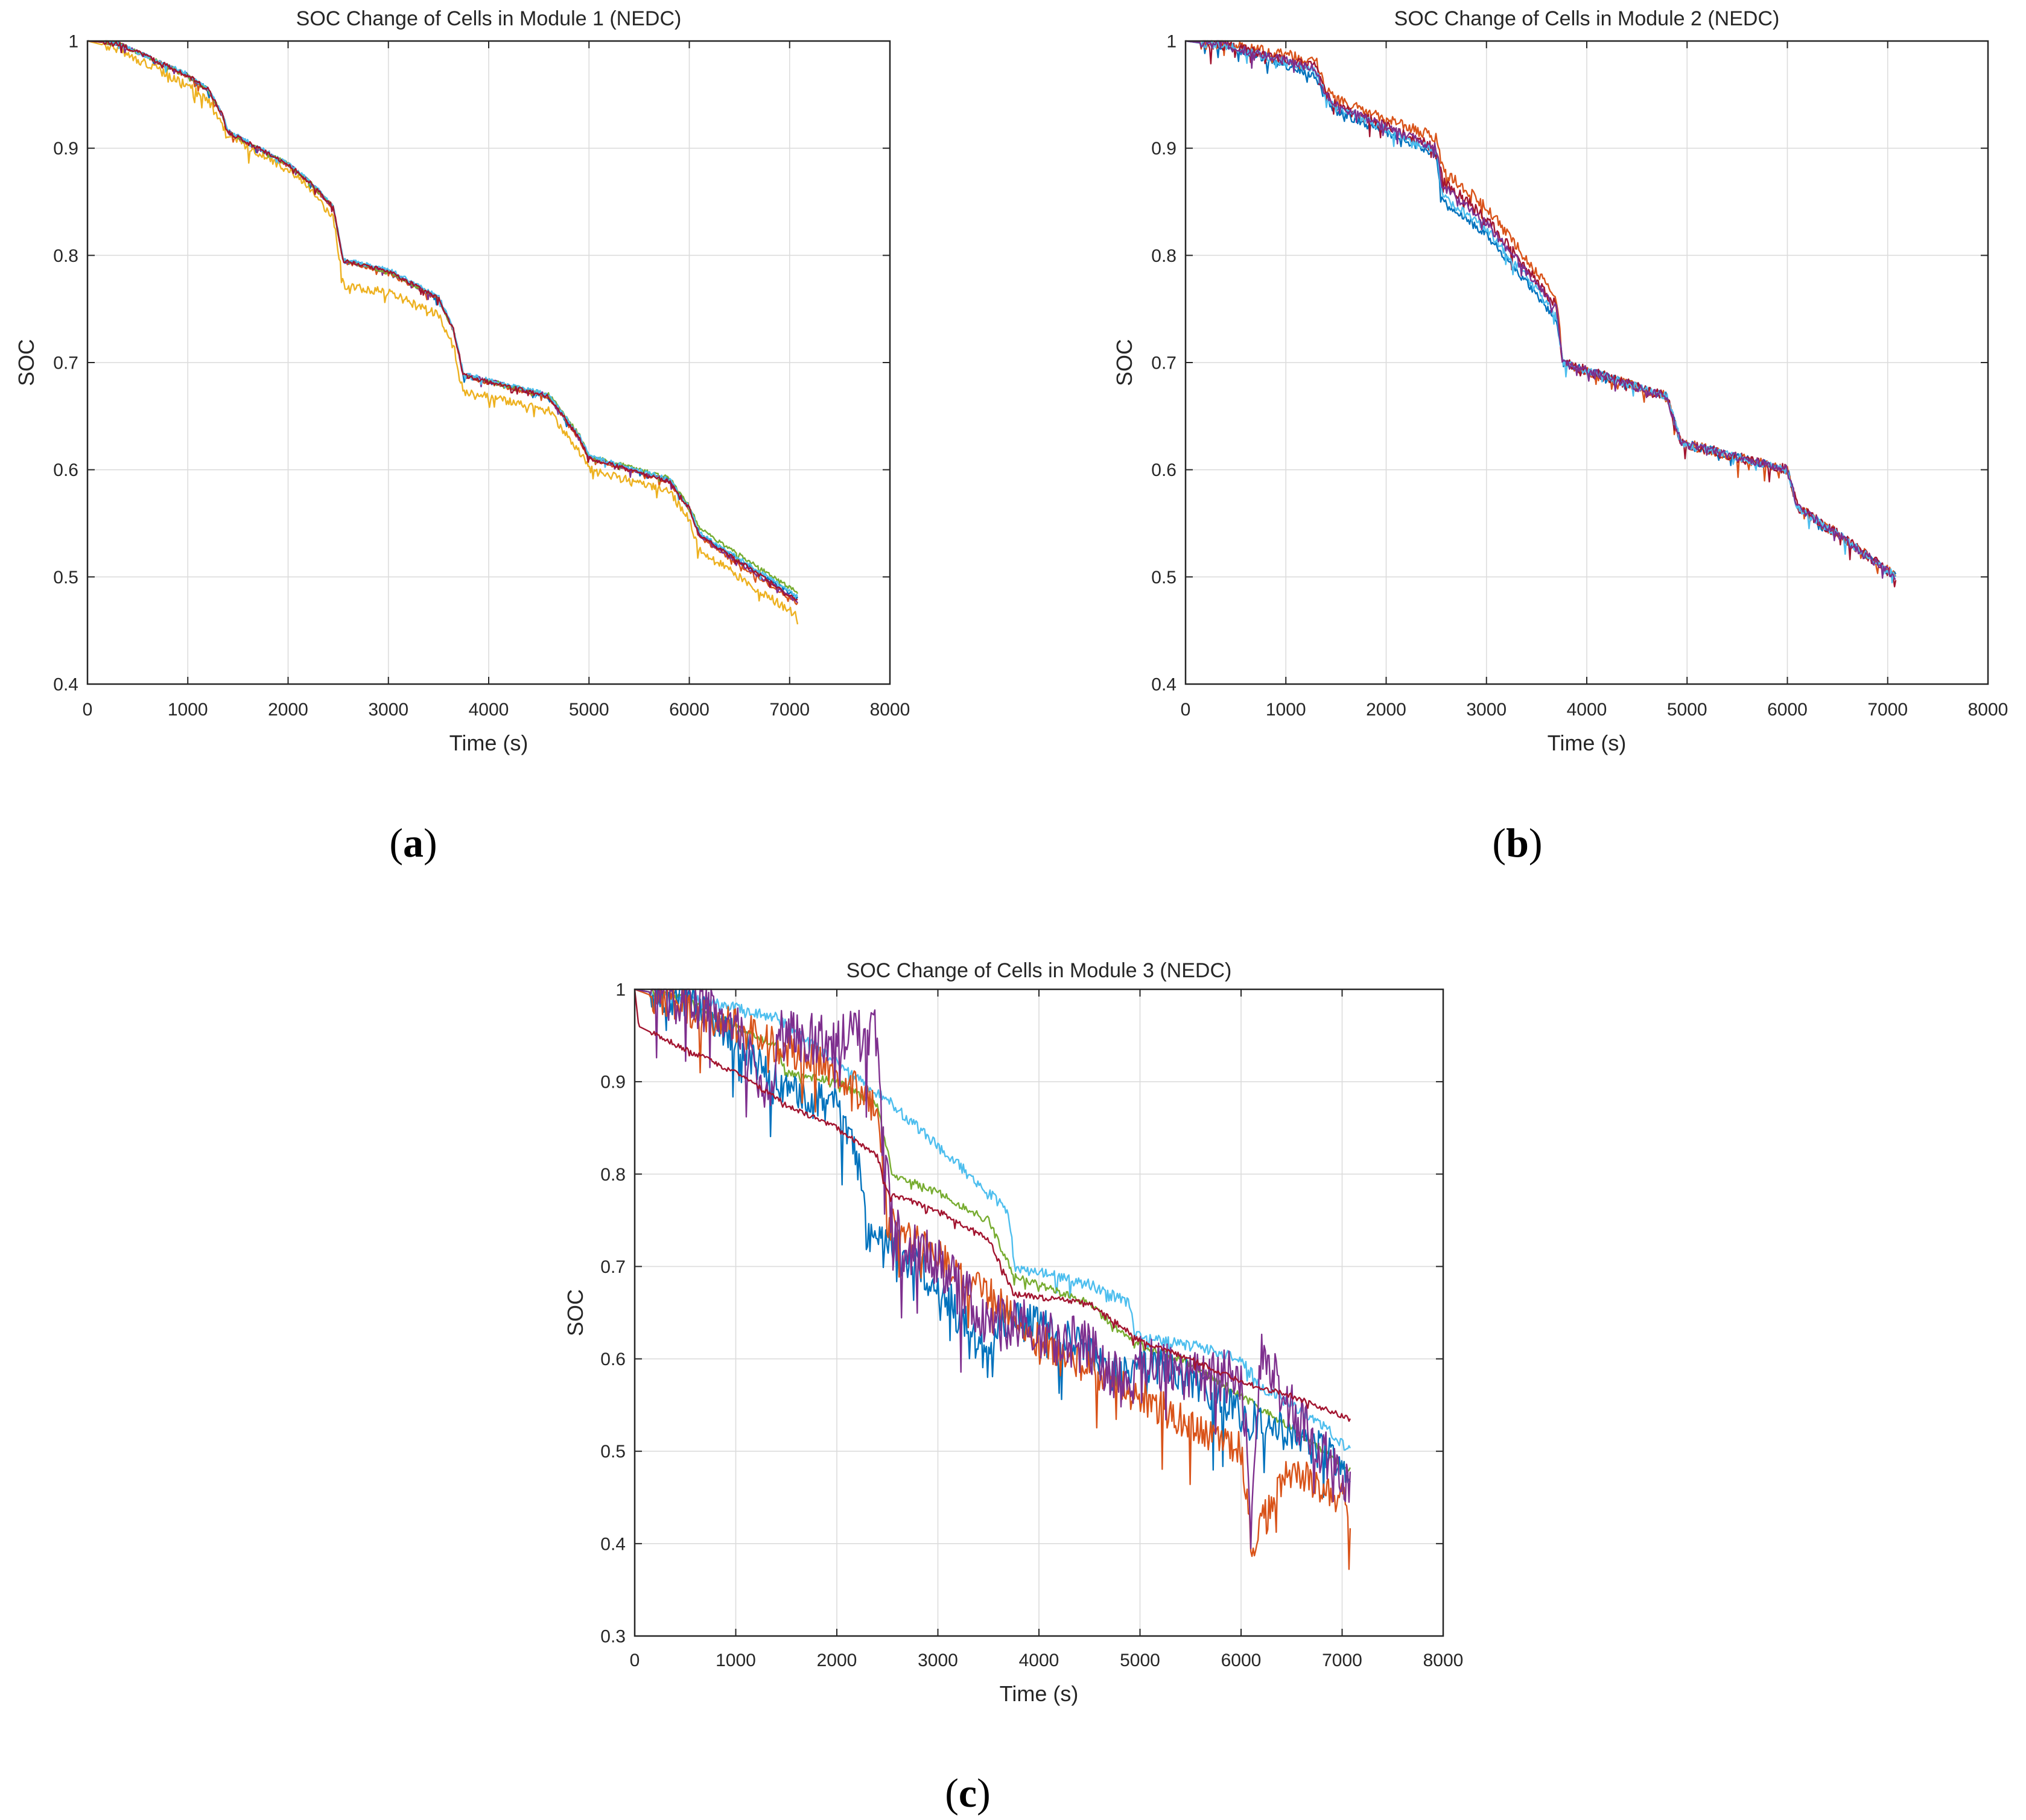 The width and height of the screenshot is (2026, 1820). What do you see at coordinates (1164, 685) in the screenshot?
I see `ytick-label-b-0: 0.4` at bounding box center [1164, 685].